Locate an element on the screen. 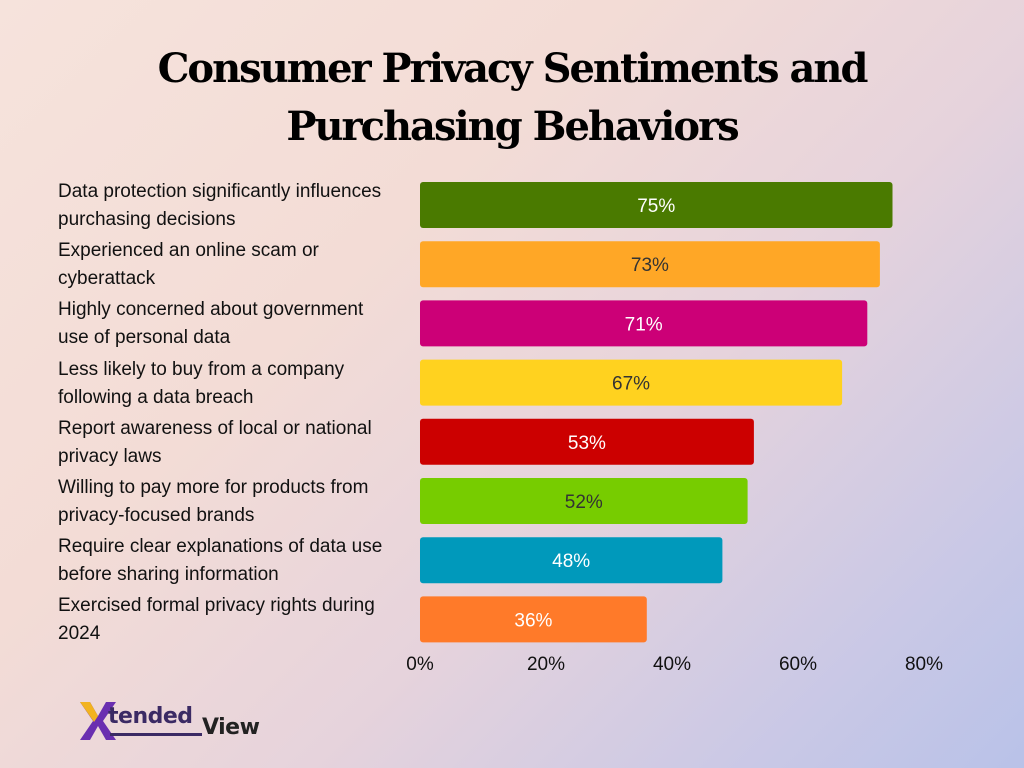 The width and height of the screenshot is (1024, 768). x-tick-label: 0% is located at coordinates (420, 664).